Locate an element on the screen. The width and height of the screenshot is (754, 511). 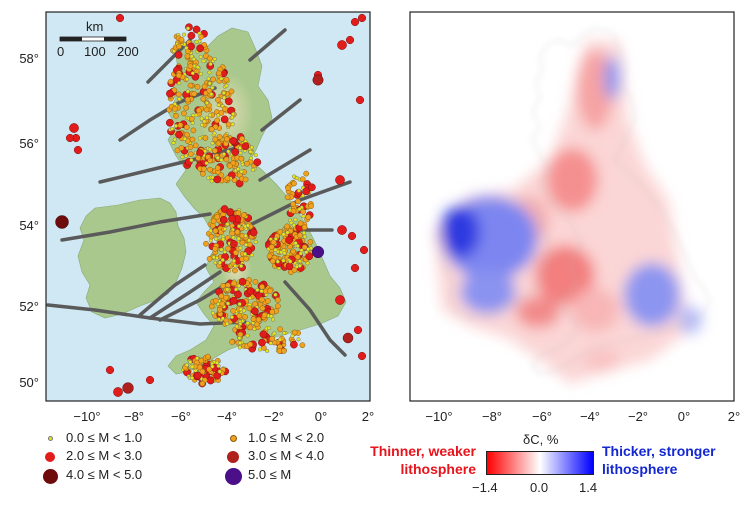
scale-bar: km 0 100 200 is located at coordinates (98, 39).